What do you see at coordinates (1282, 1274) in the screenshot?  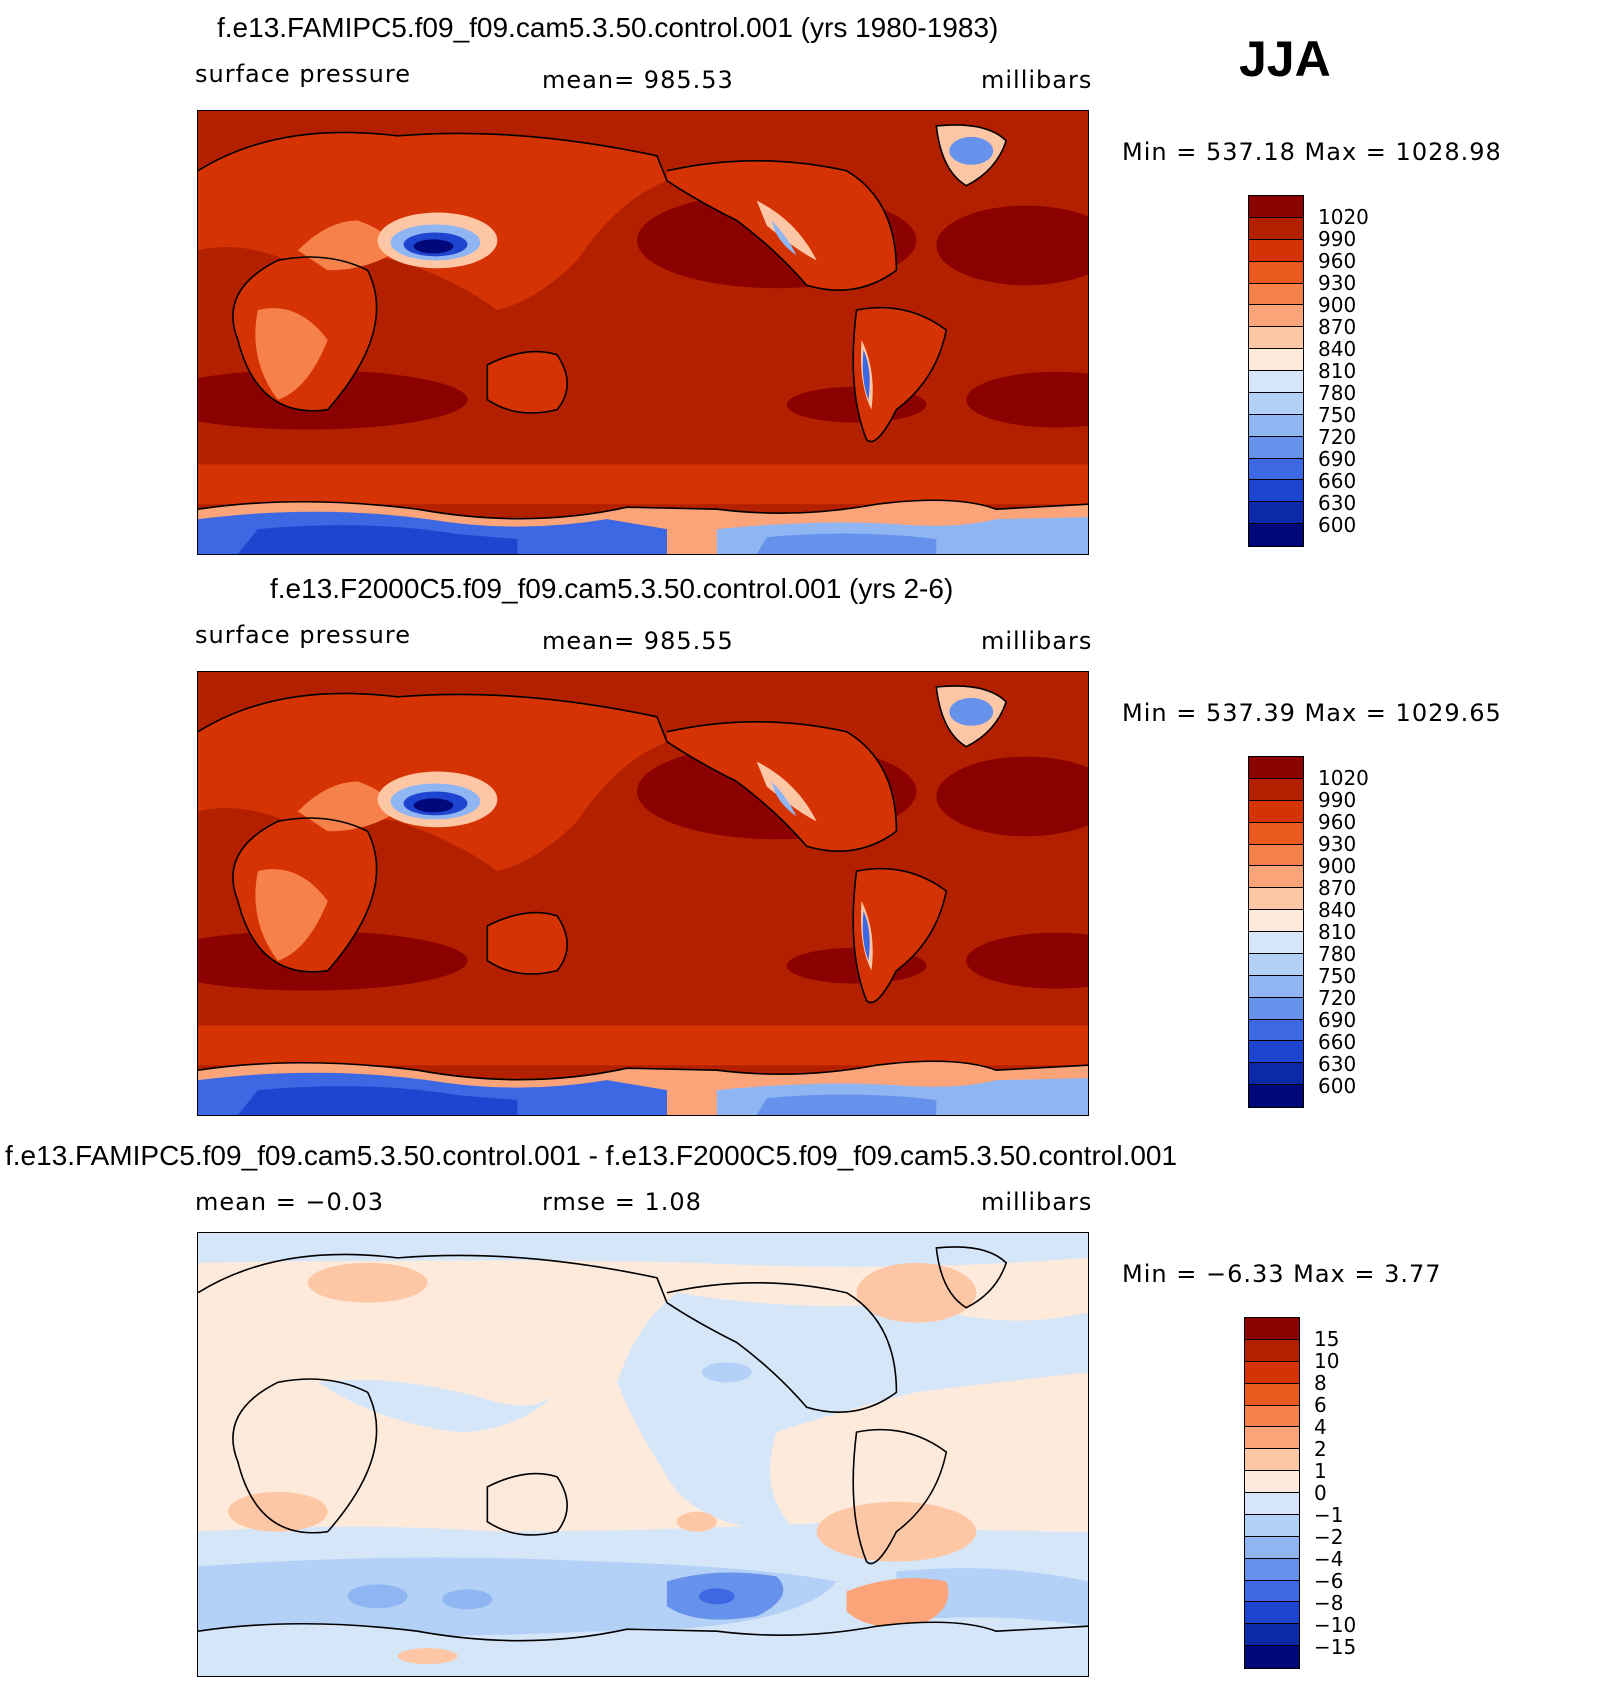 I see `panel-3-minmax: Min = −6.33 Max = 3.77` at bounding box center [1282, 1274].